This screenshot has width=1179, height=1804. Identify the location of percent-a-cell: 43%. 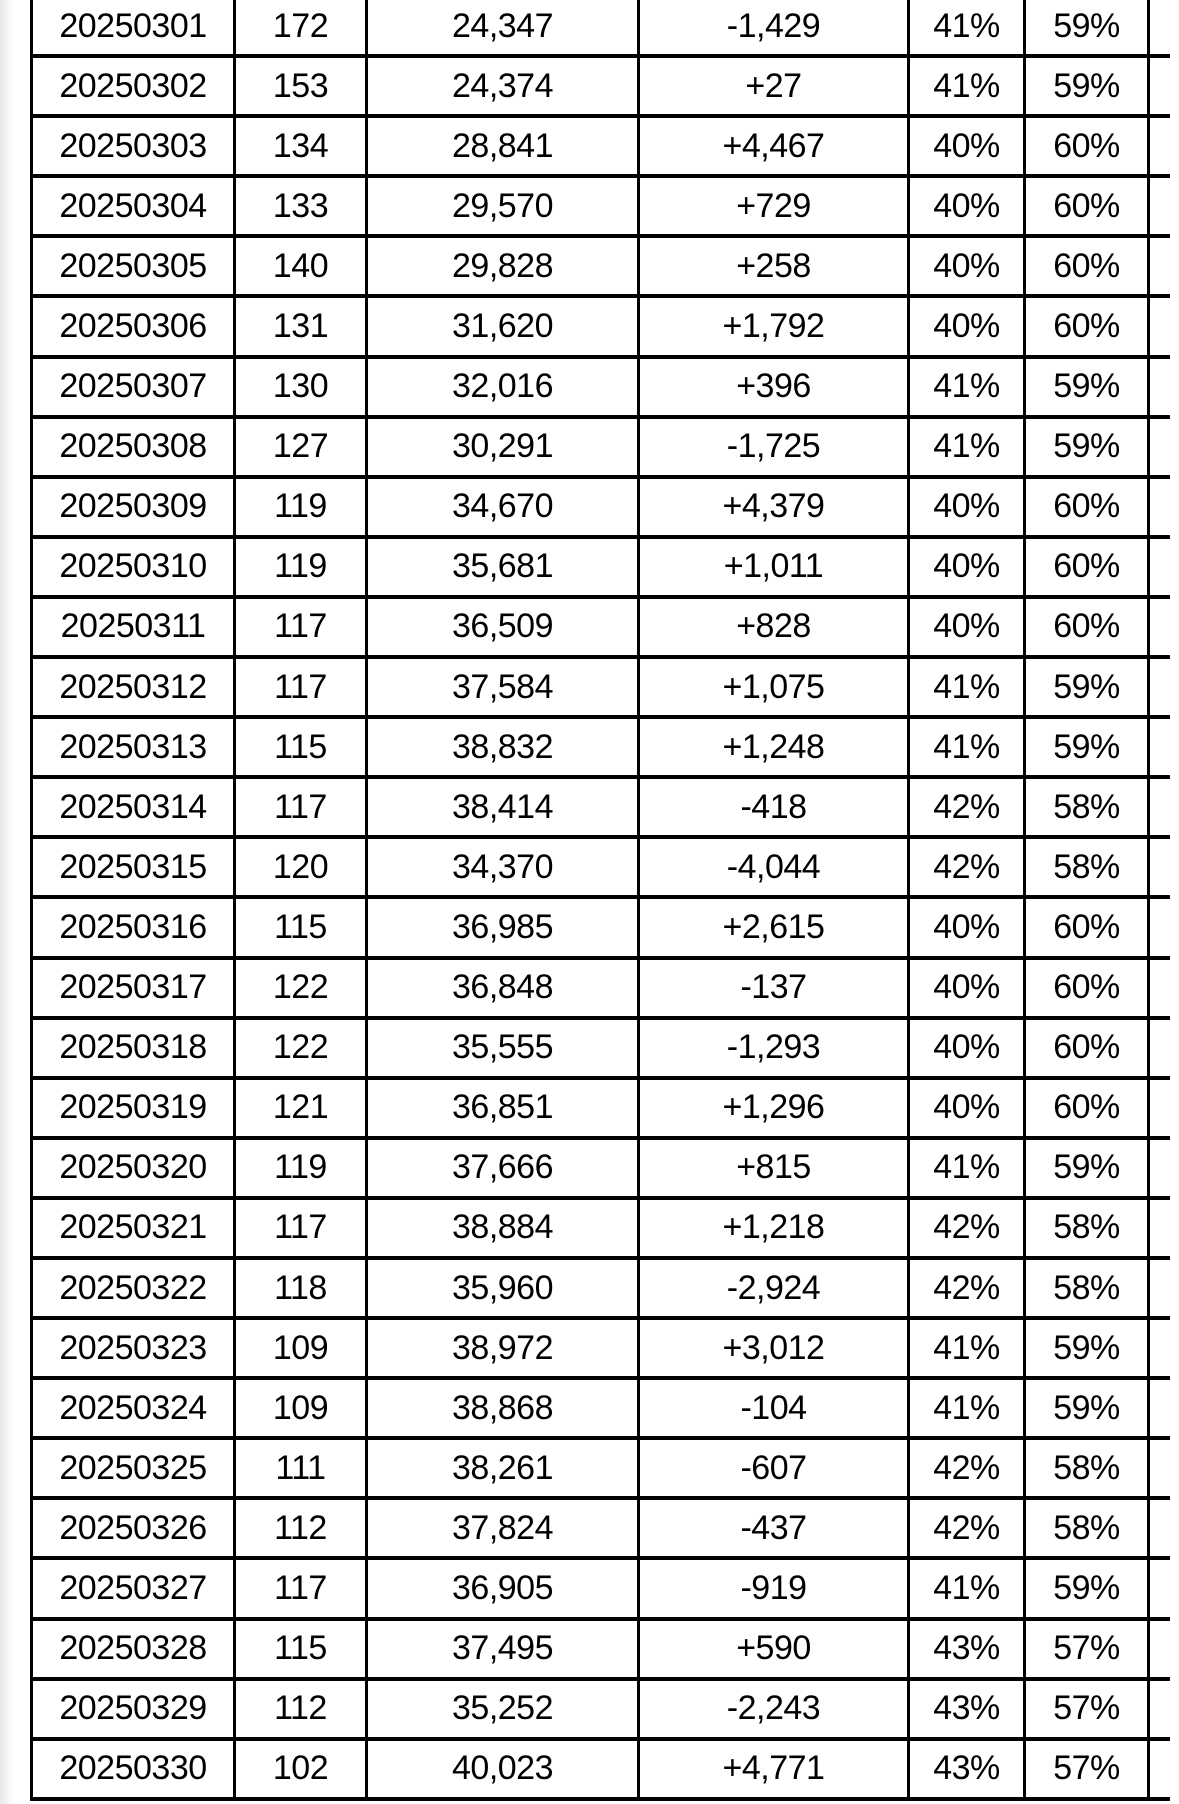
(966, 1768).